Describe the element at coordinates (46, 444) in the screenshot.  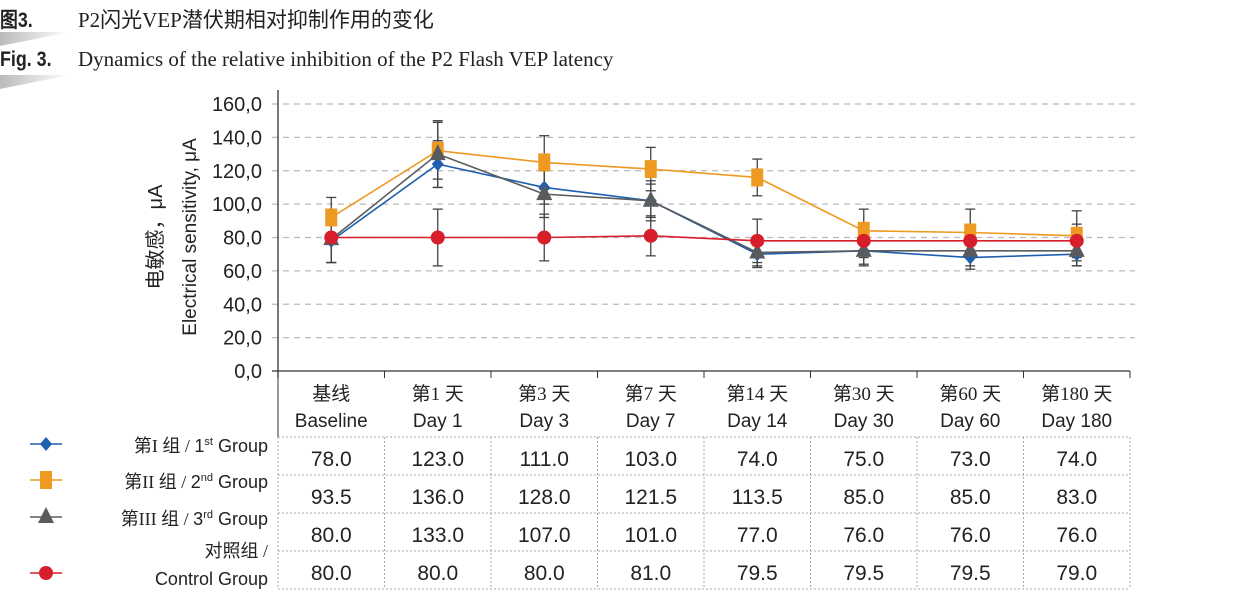
I see `legend-marker-diamond` at that location.